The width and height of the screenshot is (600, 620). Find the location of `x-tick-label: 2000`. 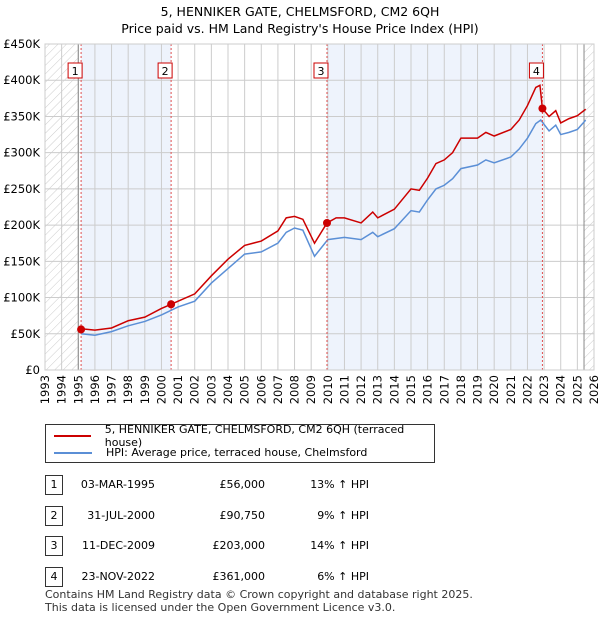

x-tick-label: 2000 is located at coordinates (161, 389).